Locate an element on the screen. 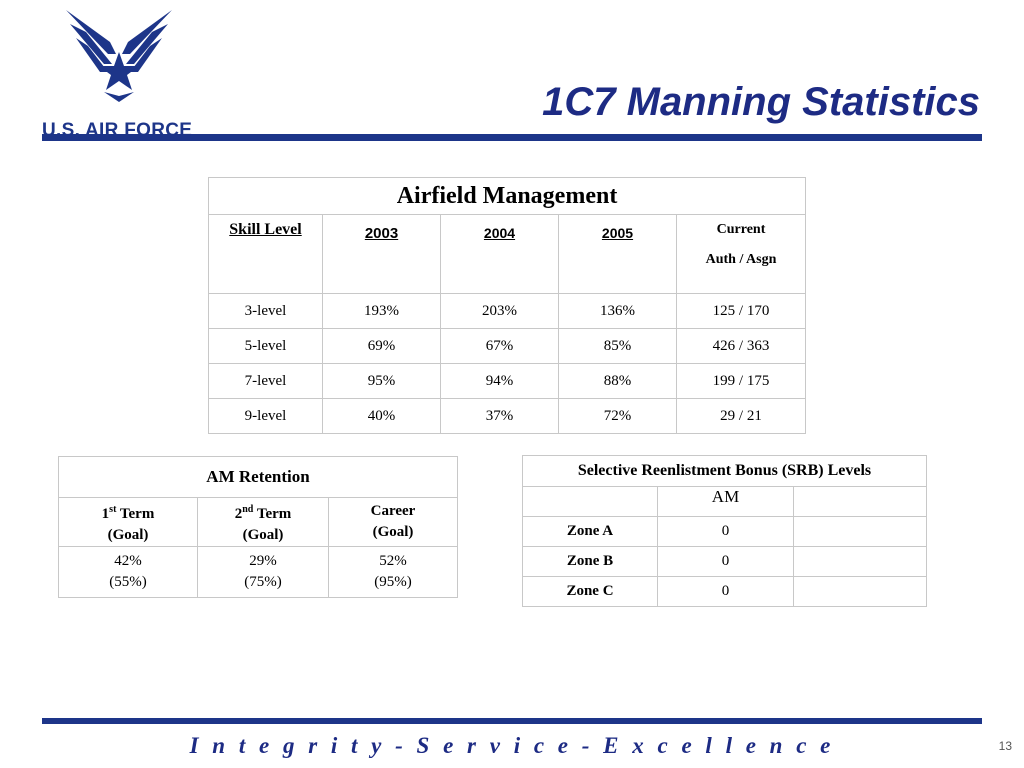  air-force-wings-icon is located at coordinates (119, 56).